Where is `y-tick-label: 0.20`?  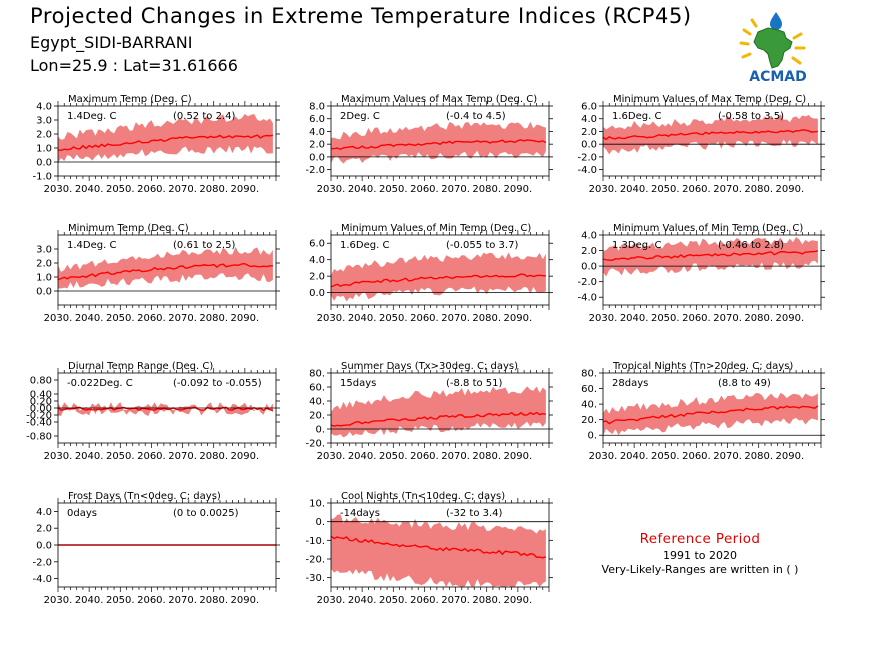
y-tick-label: 0.20 is located at coordinates (41, 402).